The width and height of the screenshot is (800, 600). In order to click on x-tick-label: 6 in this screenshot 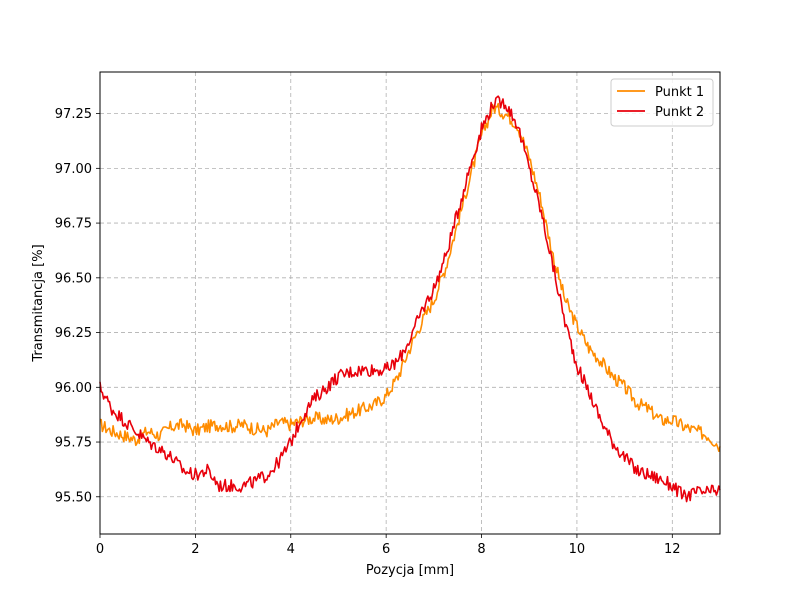, I will do `click(386, 549)`.